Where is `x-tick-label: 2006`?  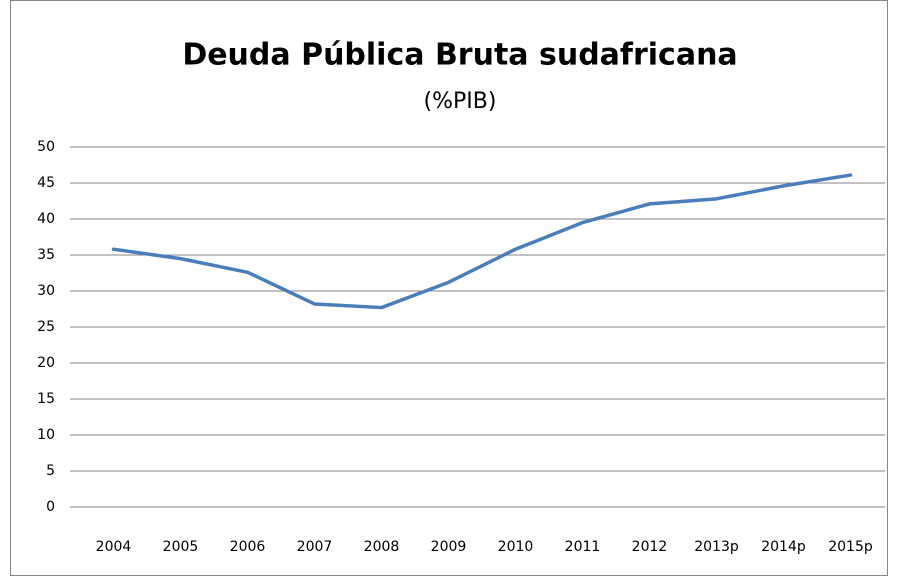 x-tick-label: 2006 is located at coordinates (248, 547).